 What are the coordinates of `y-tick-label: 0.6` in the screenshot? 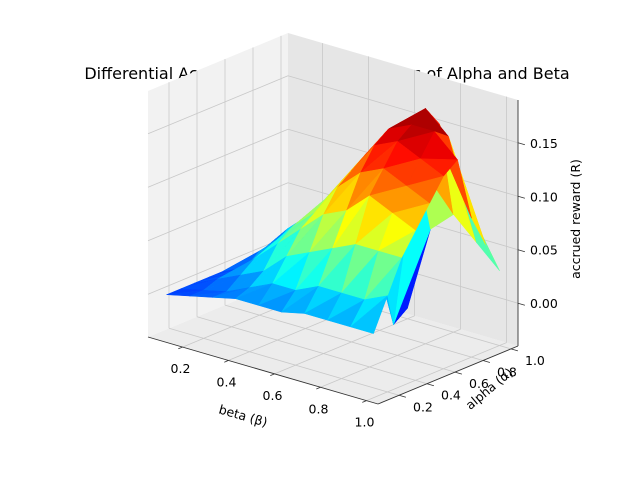 It's located at (479, 383).